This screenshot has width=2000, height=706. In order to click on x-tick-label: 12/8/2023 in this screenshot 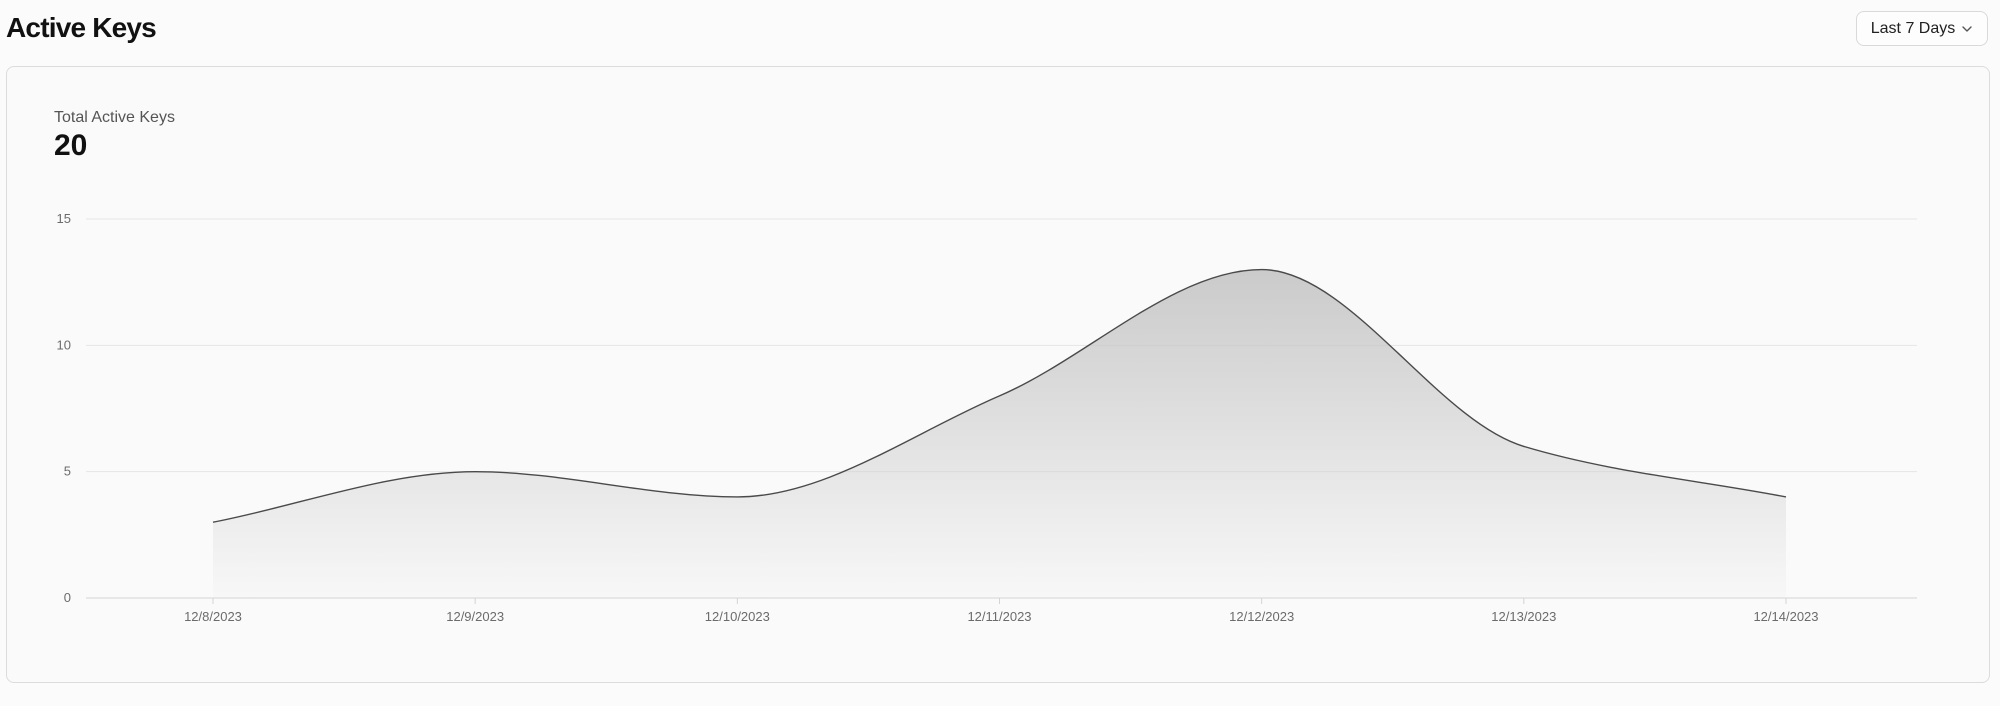, I will do `click(213, 616)`.